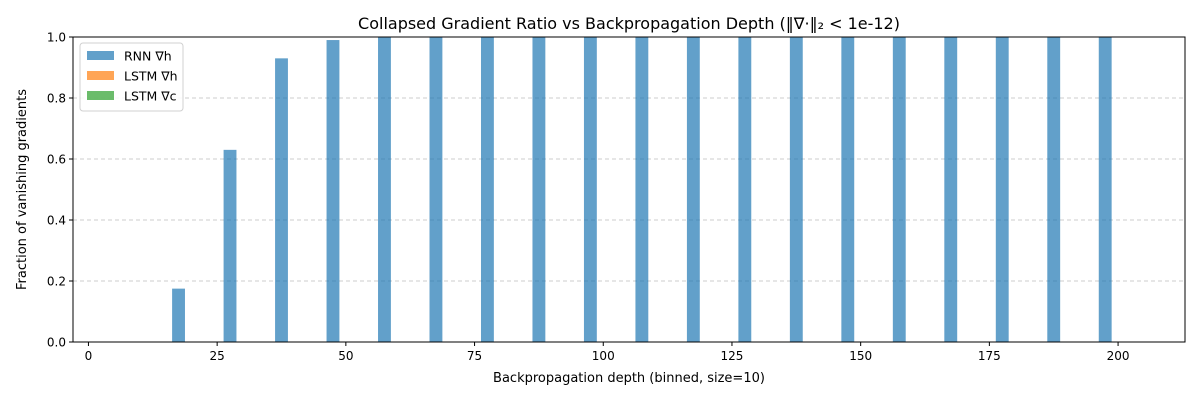 The image size is (1200, 400). Describe the element at coordinates (148, 56) in the screenshot. I see `legend-label-0: RNN ∇h` at that location.